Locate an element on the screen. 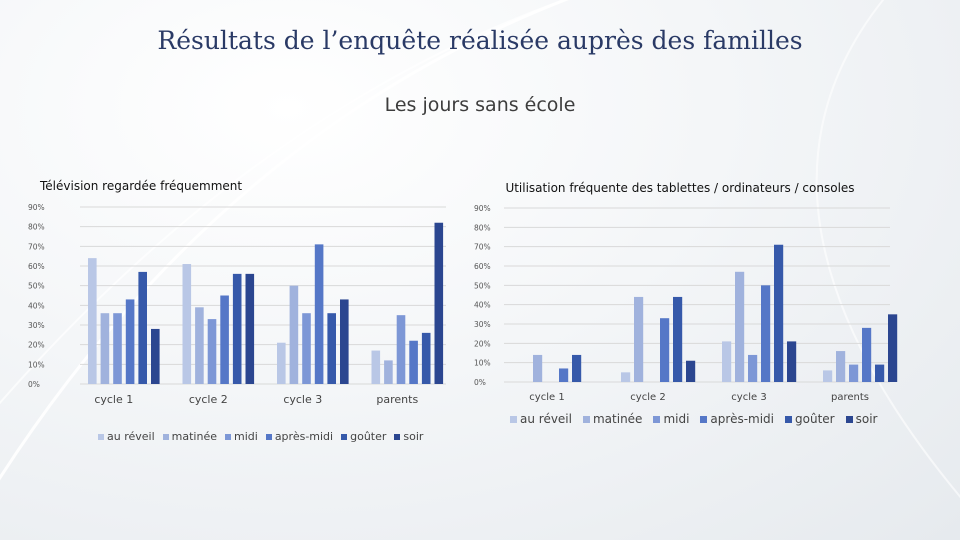 This screenshot has width=960, height=540. chart-title-television: Télévision regardée fréquemment is located at coordinates (141, 186).